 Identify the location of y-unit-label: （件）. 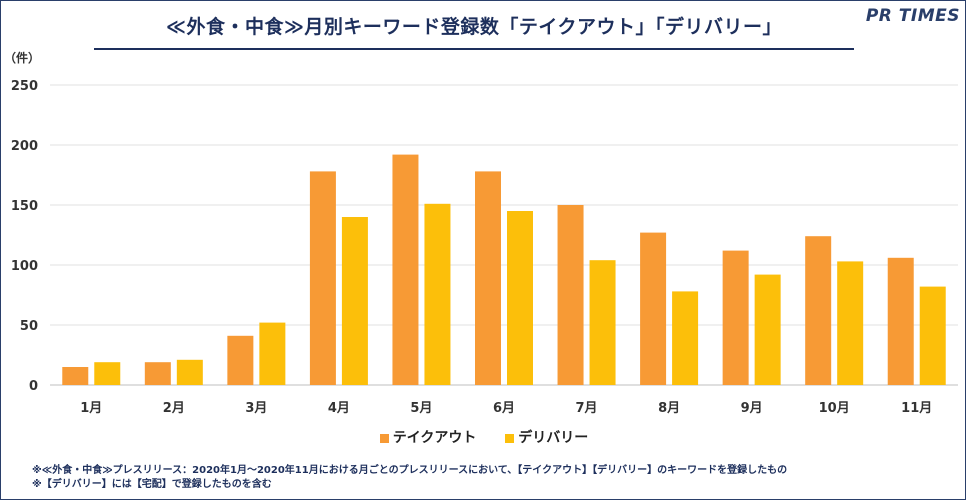
(22, 57).